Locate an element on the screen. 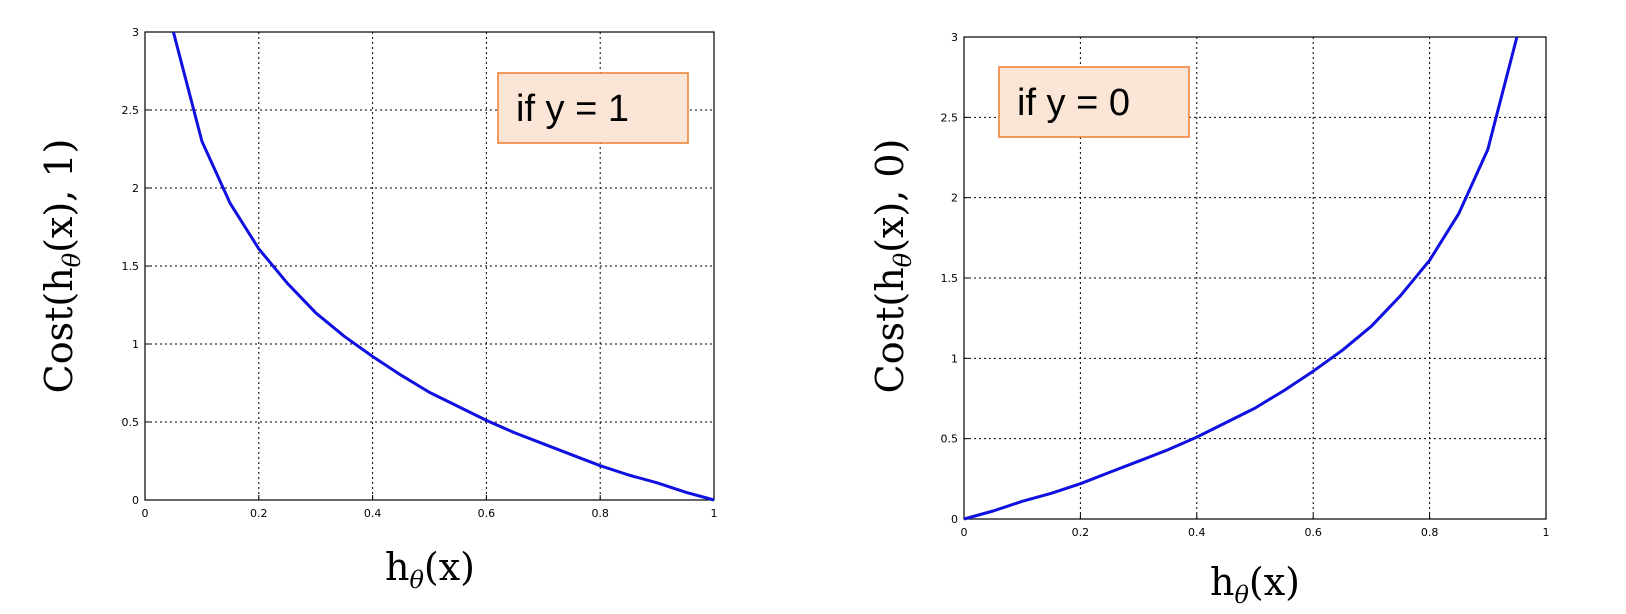 Image resolution: width=1626 pixels, height=614 pixels. annotation-box: if y = 0 is located at coordinates (1094, 102).